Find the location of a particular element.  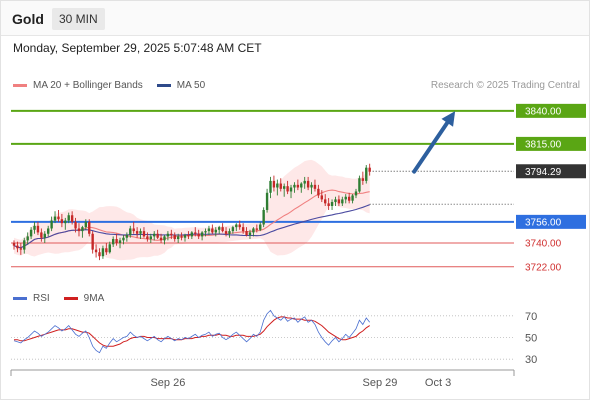

rsi-tick-label: 30 is located at coordinates (531, 360).